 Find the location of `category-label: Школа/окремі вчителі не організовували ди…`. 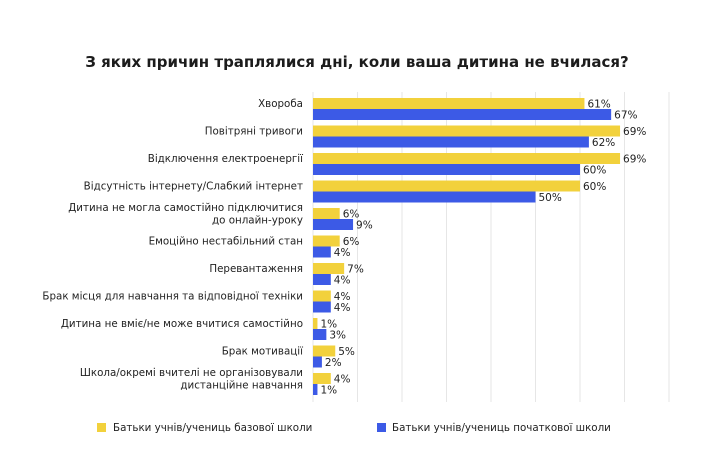

category-label: Школа/окремі вчителі не організовували ди… is located at coordinates (191, 379).